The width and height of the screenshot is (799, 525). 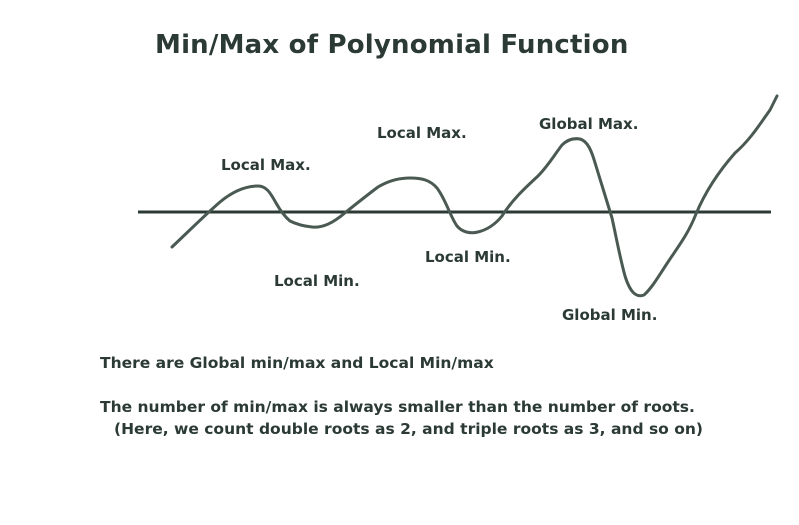 I want to click on page-title: Min/Max of Polynomial Function, so click(x=392, y=45).